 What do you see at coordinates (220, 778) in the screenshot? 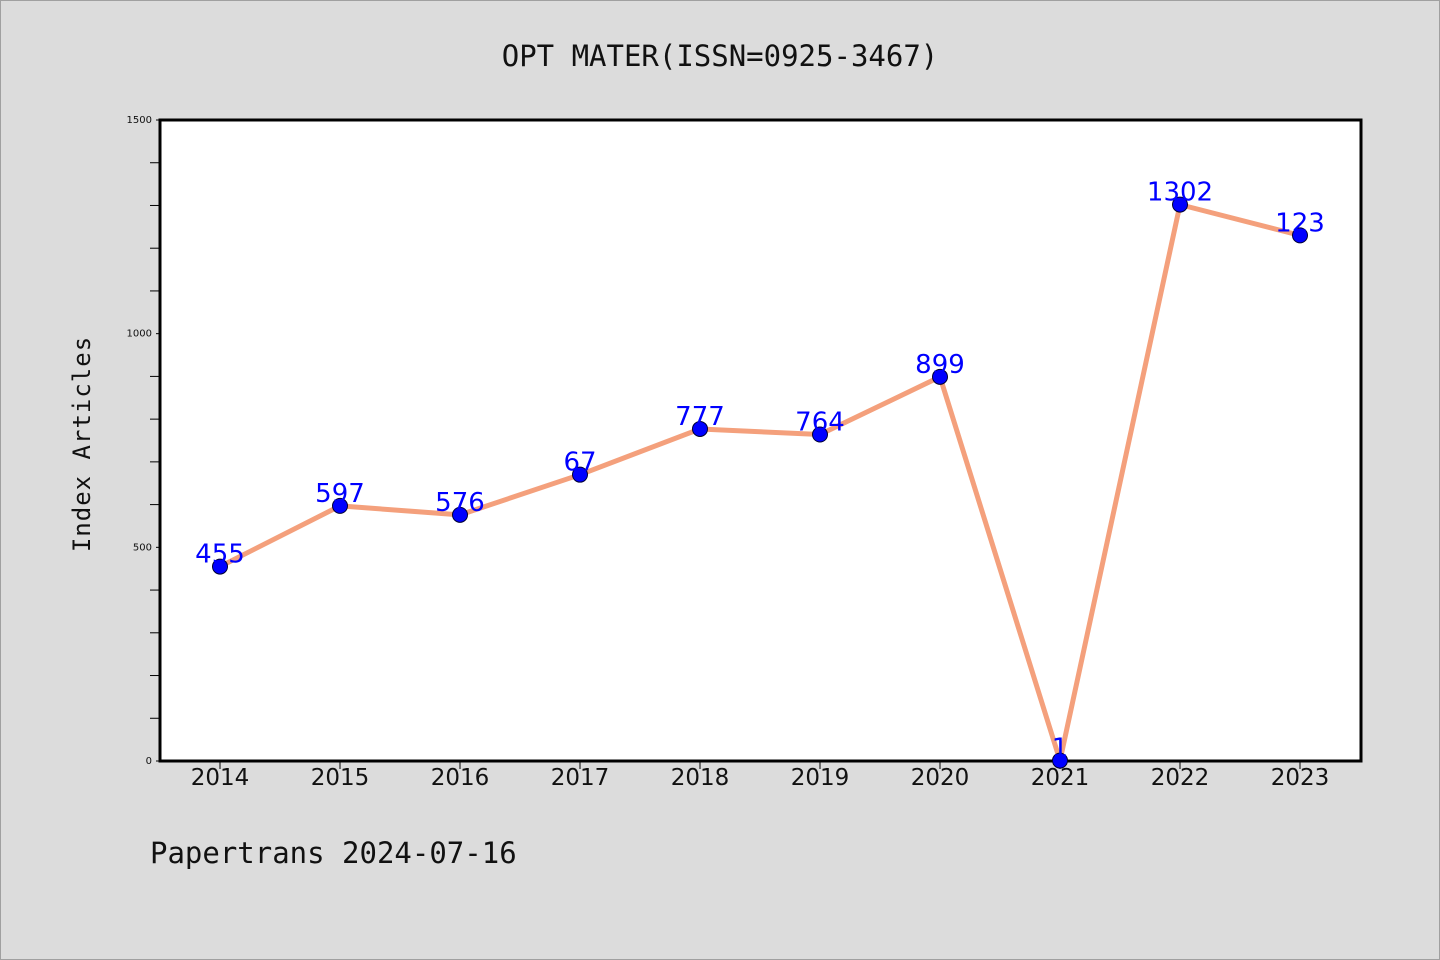
I see `x-tick-label: 2014` at bounding box center [220, 778].